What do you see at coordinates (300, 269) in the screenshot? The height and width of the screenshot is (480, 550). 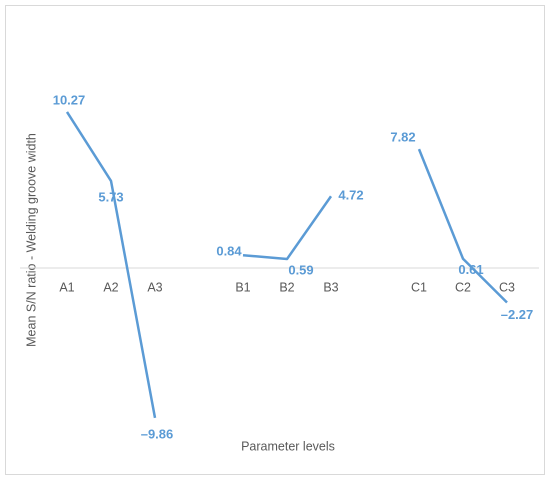 I see `data-label: 0.59` at bounding box center [300, 269].